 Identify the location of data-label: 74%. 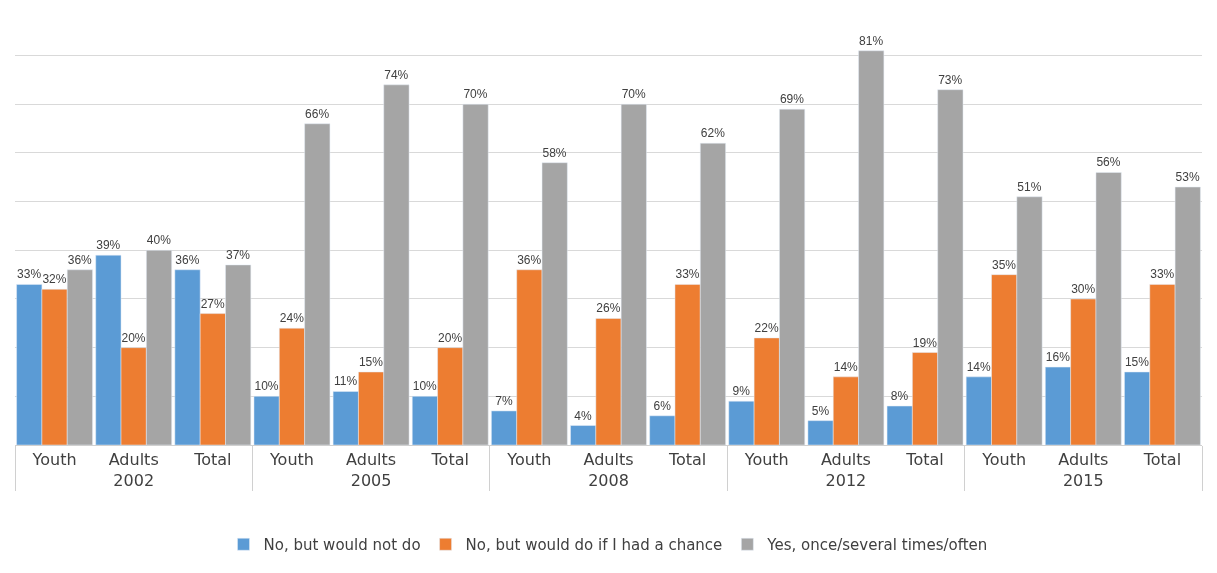
(396, 74).